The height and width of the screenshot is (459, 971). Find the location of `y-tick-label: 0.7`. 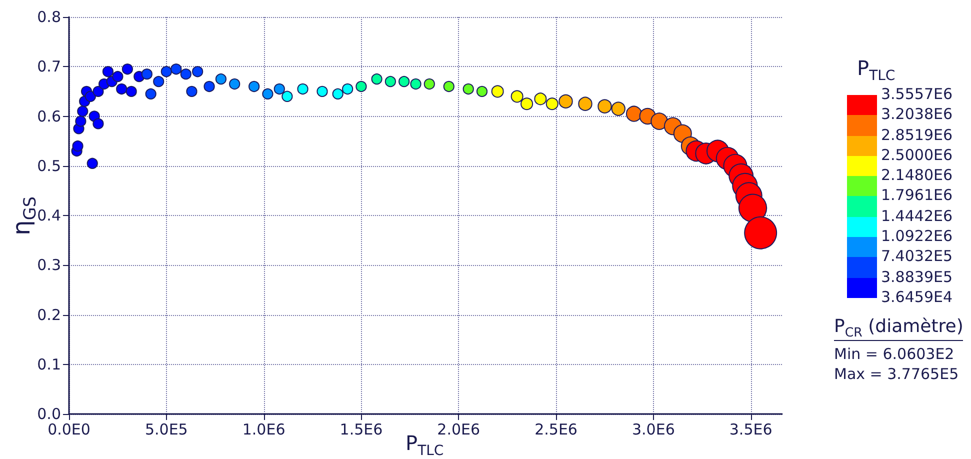

y-tick-label: 0.7 is located at coordinates (49, 67).